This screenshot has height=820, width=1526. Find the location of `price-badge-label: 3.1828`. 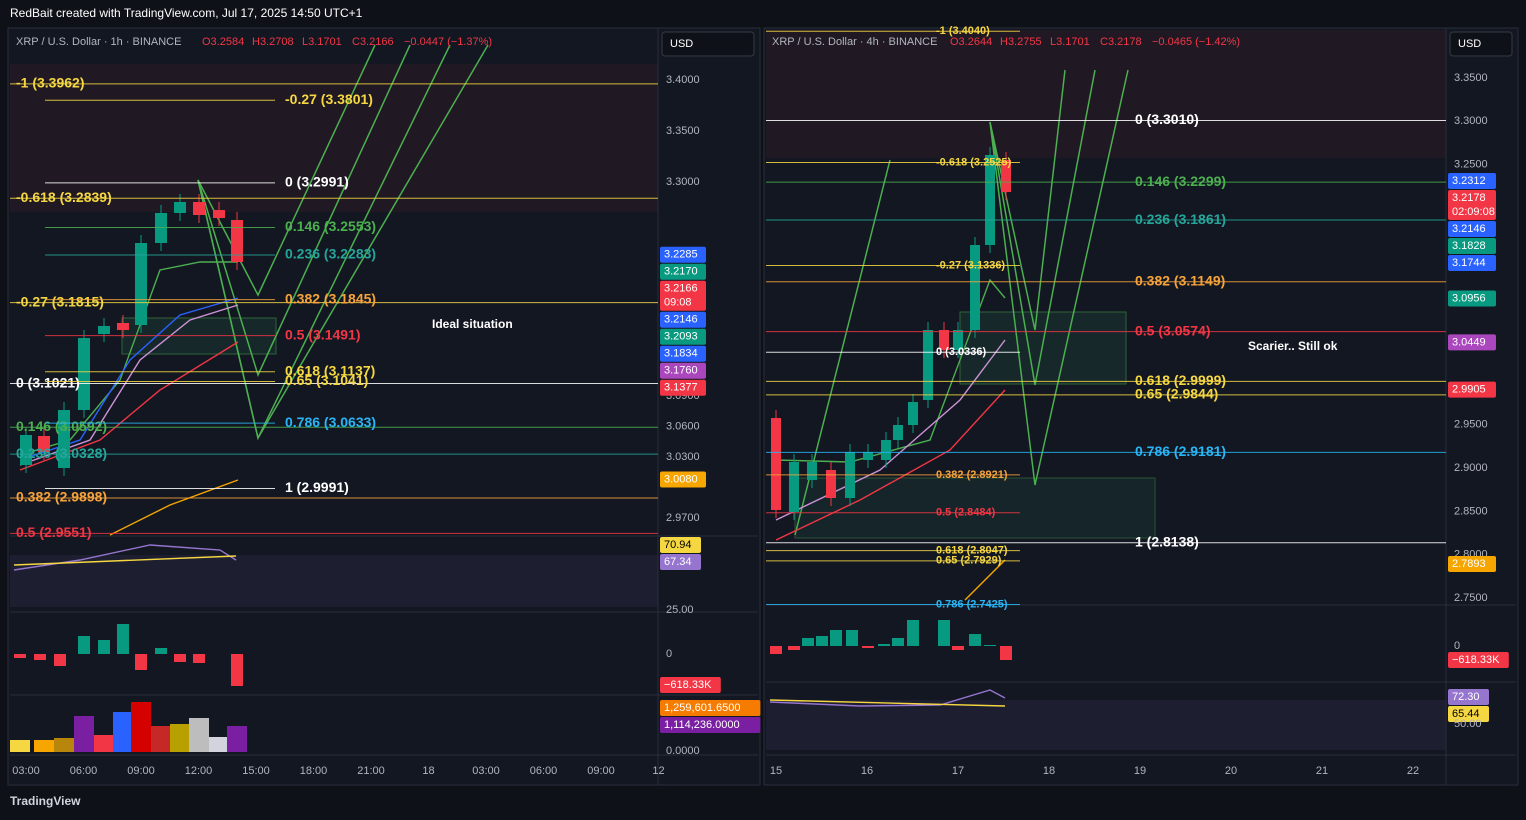

price-badge-label: 3.1828 is located at coordinates (1469, 246).